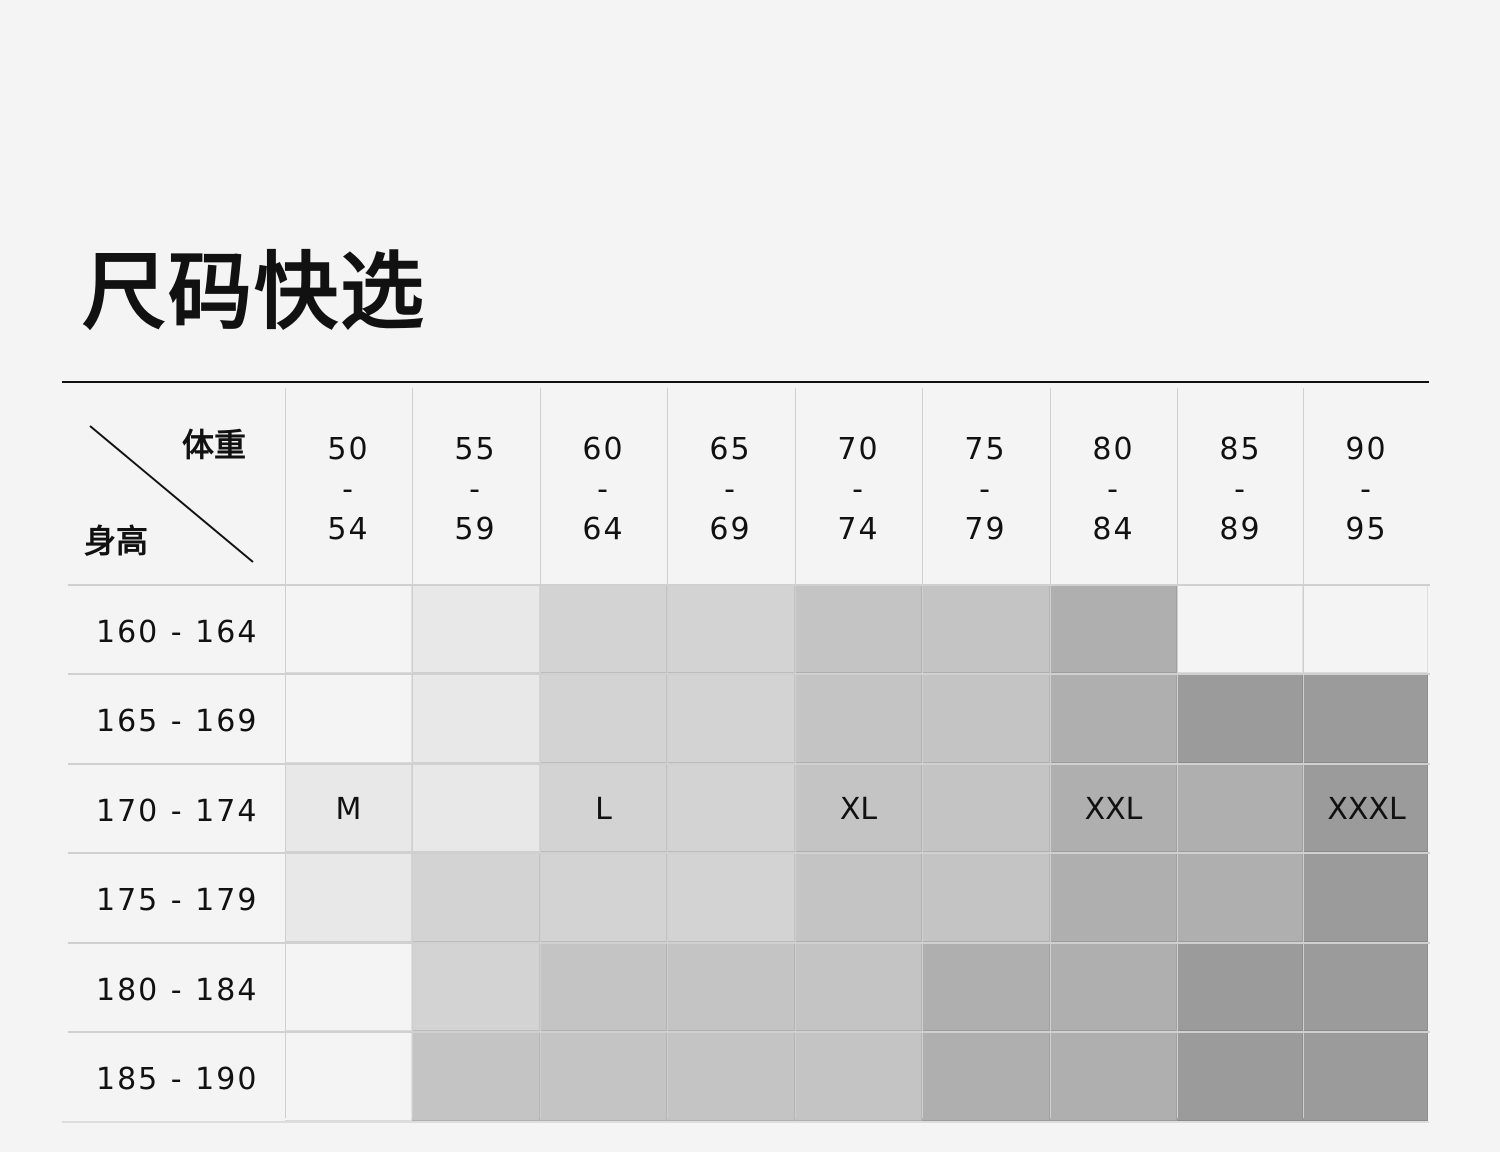 The image size is (1500, 1152). What do you see at coordinates (603, 809) in the screenshot?
I see `size-label: L` at bounding box center [603, 809].